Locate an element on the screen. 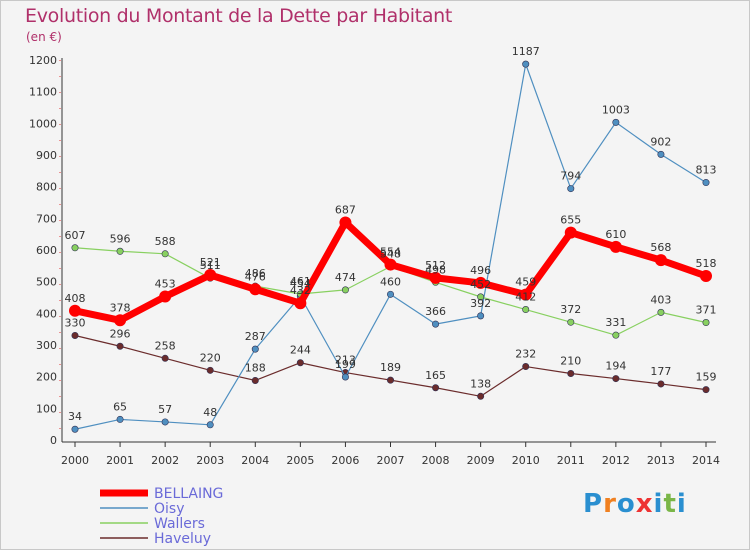  x-tick-label: 2001 is located at coordinates (120, 460).